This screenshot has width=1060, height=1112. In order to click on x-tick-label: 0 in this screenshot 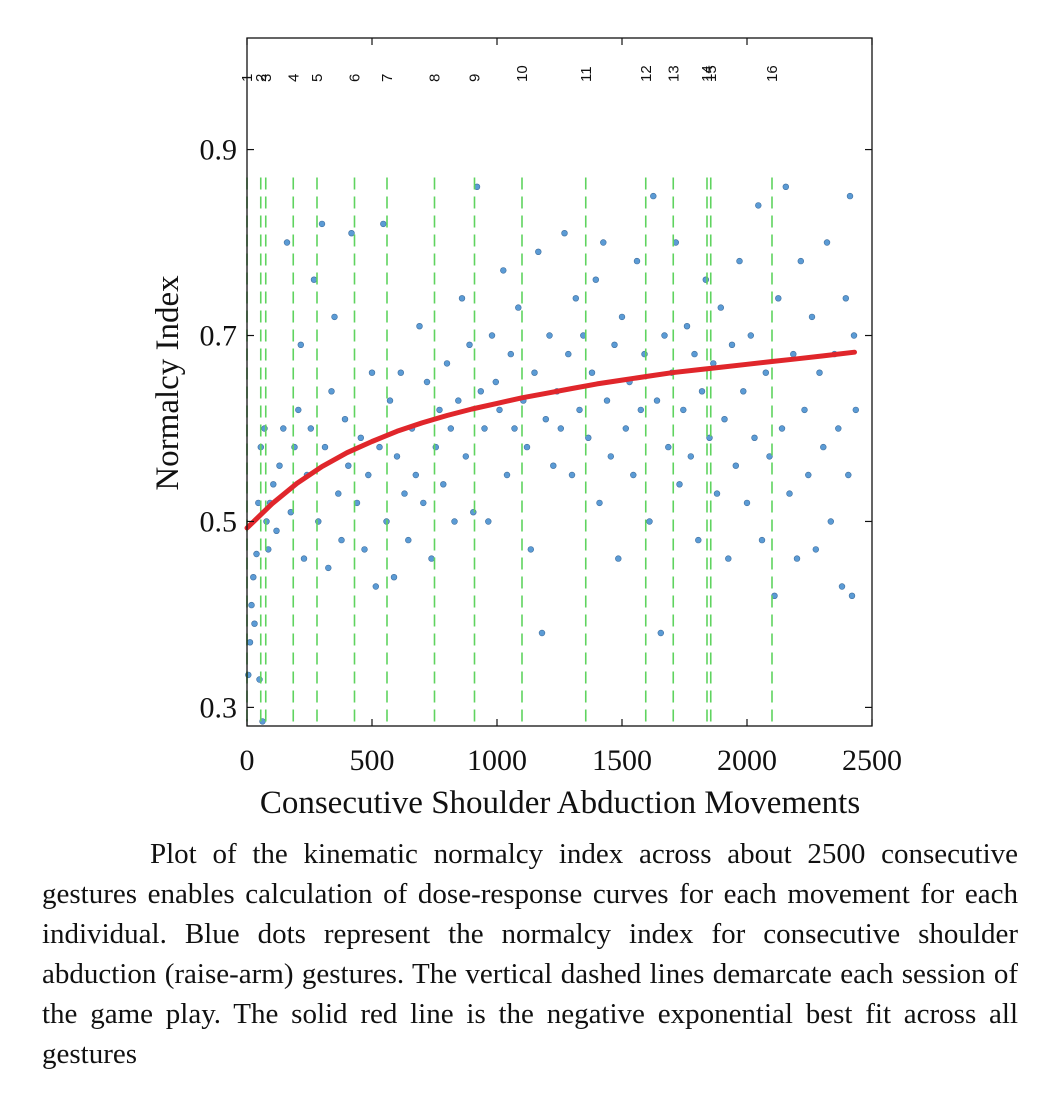, I will do `click(247, 760)`.